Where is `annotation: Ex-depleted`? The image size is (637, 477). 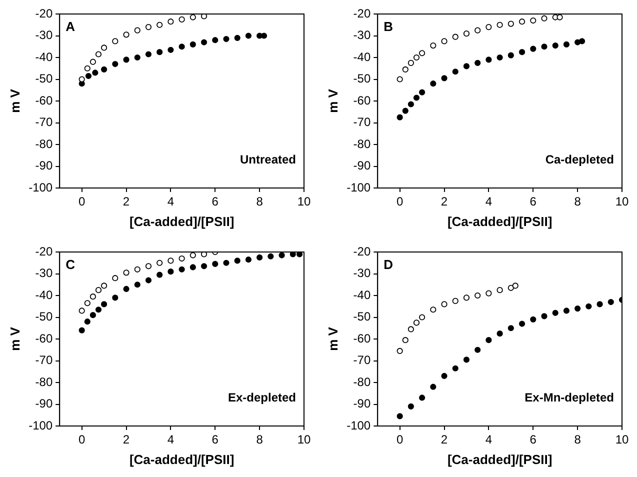
annotation: Ex-depleted is located at coordinates (262, 397).